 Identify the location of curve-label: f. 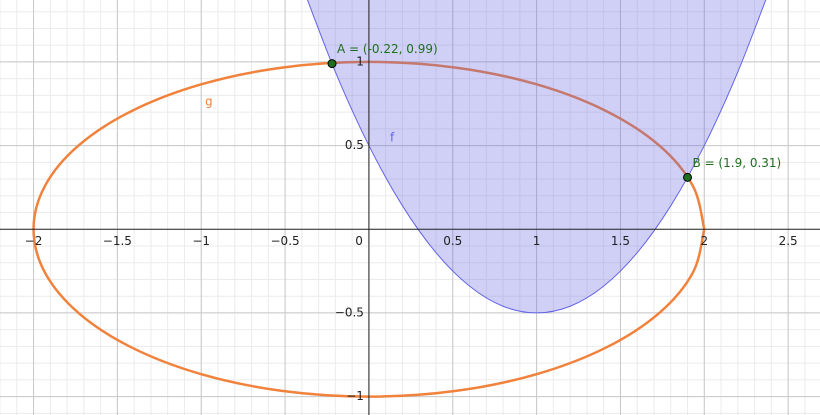
(392, 138).